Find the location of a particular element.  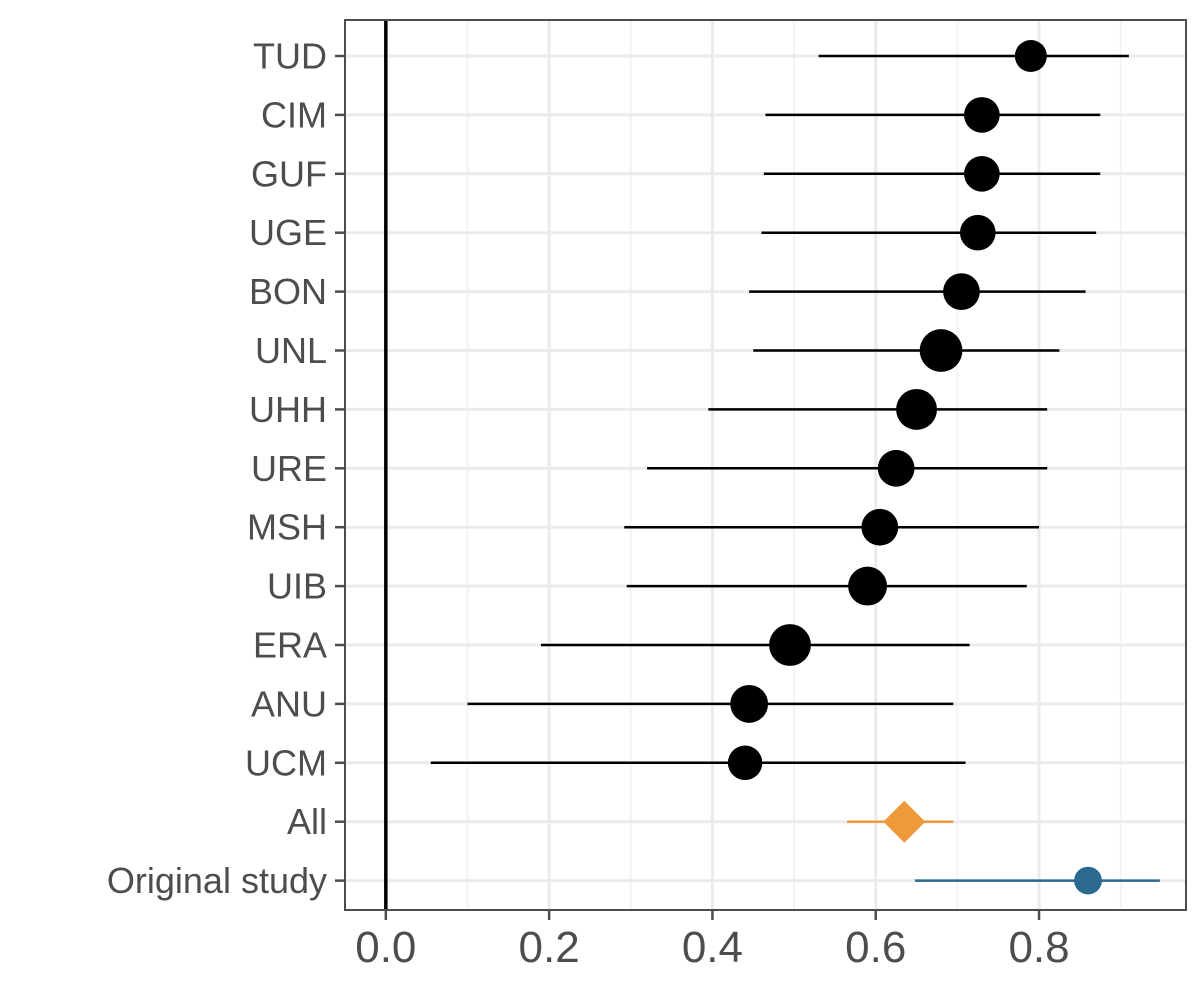

point-estimate-diamond is located at coordinates (904, 821).